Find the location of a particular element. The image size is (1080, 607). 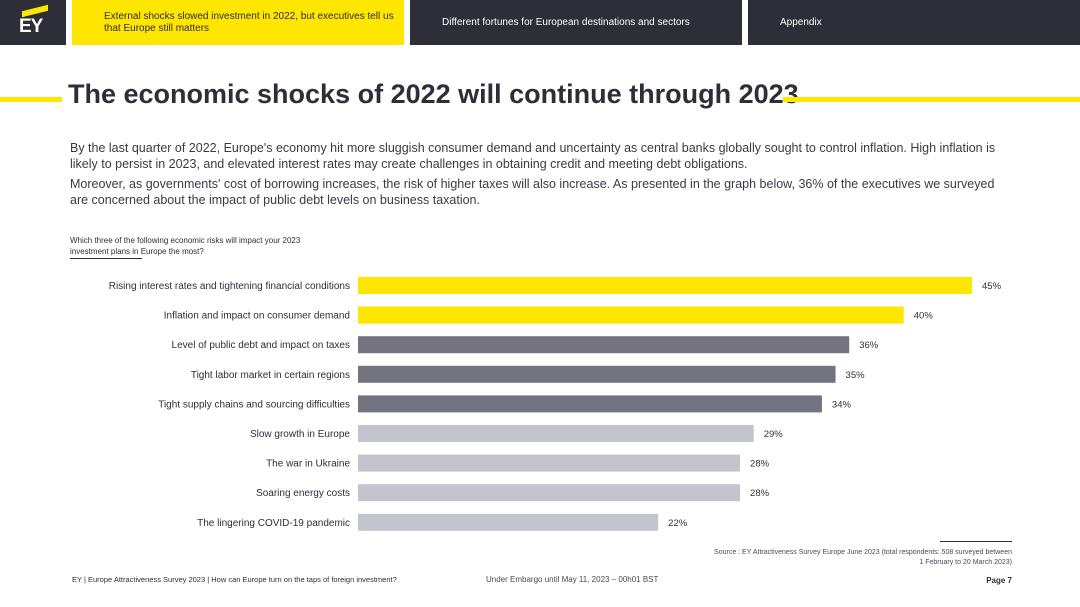

logo-text: EY is located at coordinates (31, 26).